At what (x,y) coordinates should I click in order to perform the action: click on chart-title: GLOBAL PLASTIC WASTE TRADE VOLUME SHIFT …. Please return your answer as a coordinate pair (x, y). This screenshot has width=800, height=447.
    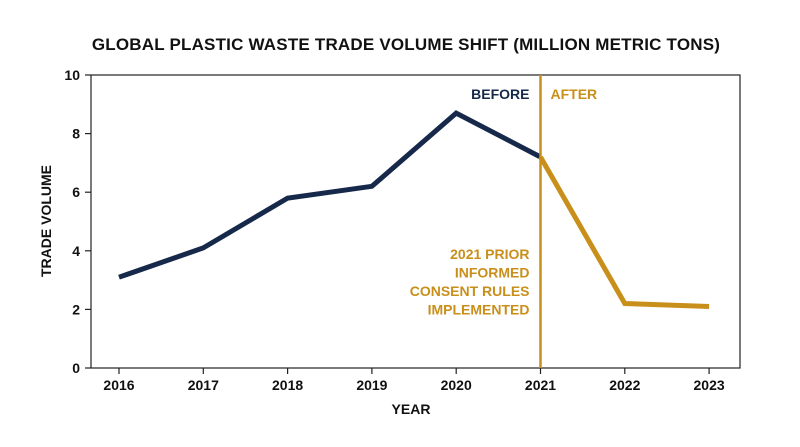
    Looking at the image, I should click on (406, 44).